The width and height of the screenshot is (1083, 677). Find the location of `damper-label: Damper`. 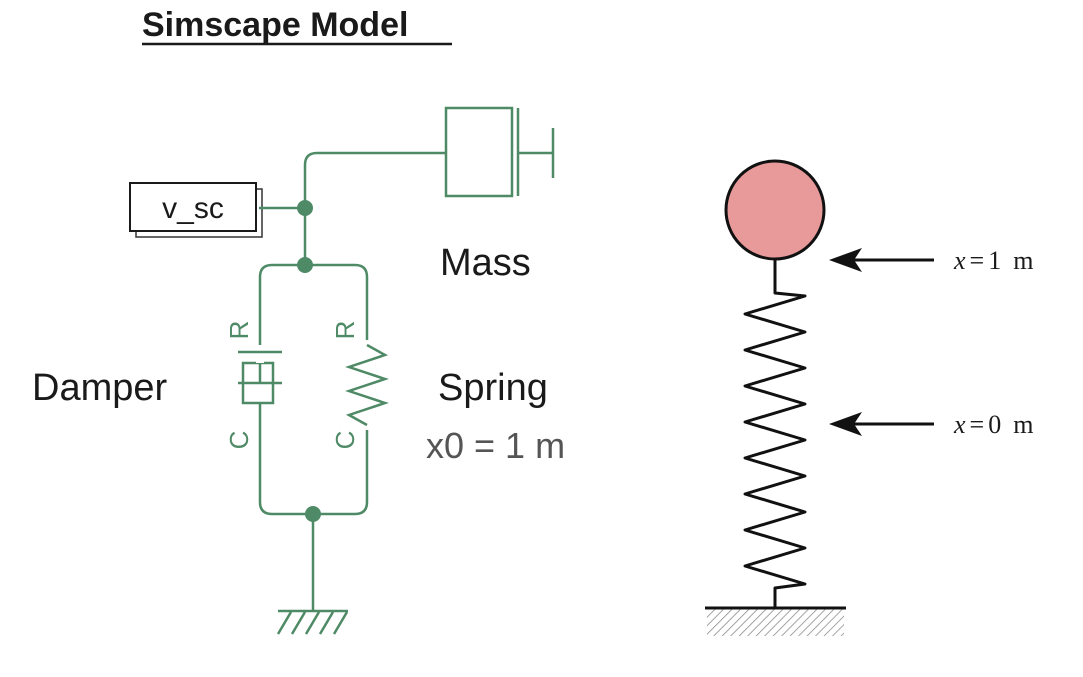

damper-label: Damper is located at coordinates (99, 388).